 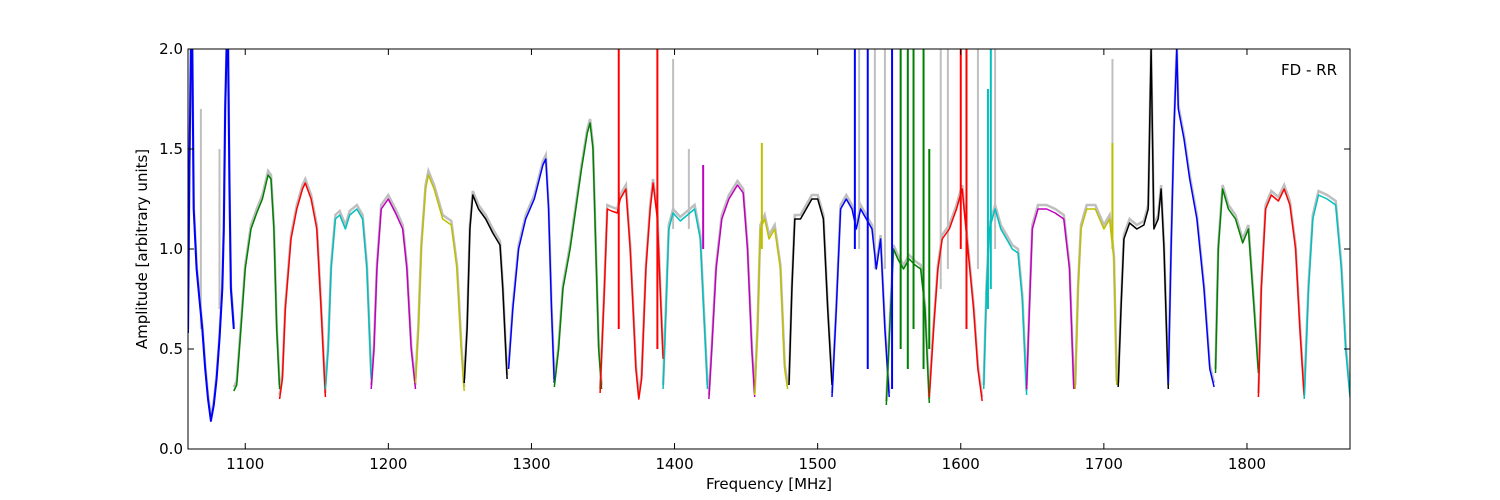 I want to click on y-axis-label: Amplitude [arbitrary units], so click(x=142, y=249).